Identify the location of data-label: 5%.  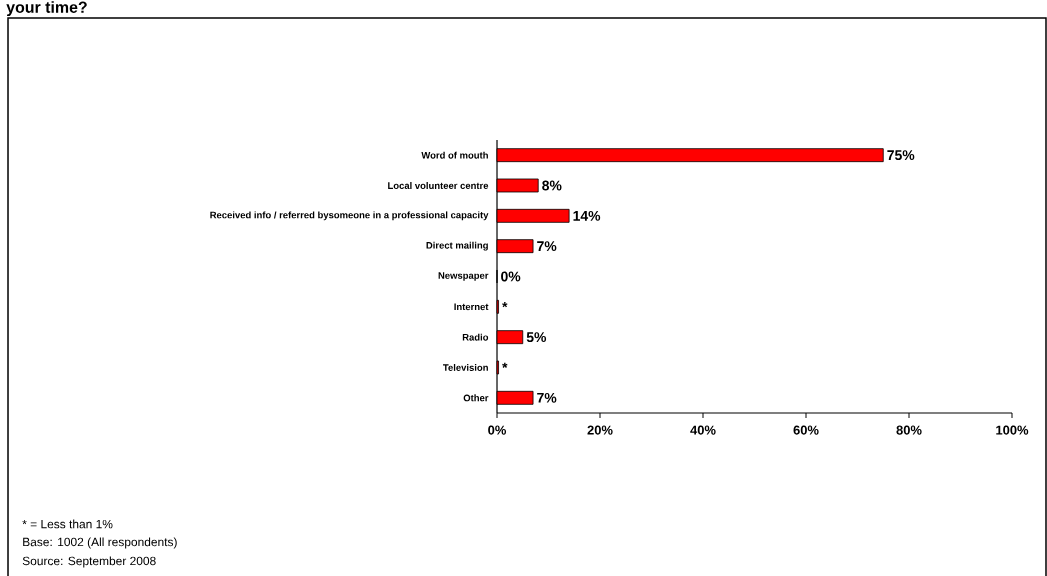
(536, 337).